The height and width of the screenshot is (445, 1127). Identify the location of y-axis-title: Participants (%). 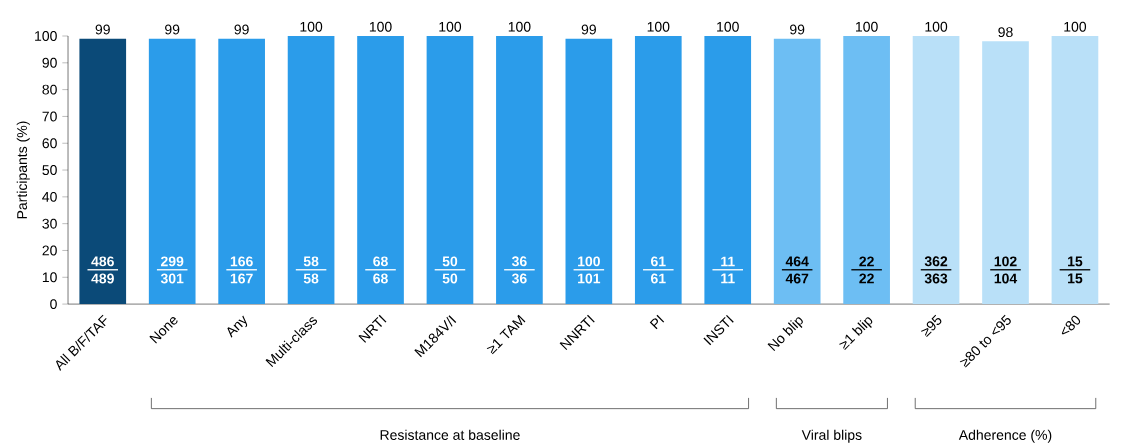
(23, 170).